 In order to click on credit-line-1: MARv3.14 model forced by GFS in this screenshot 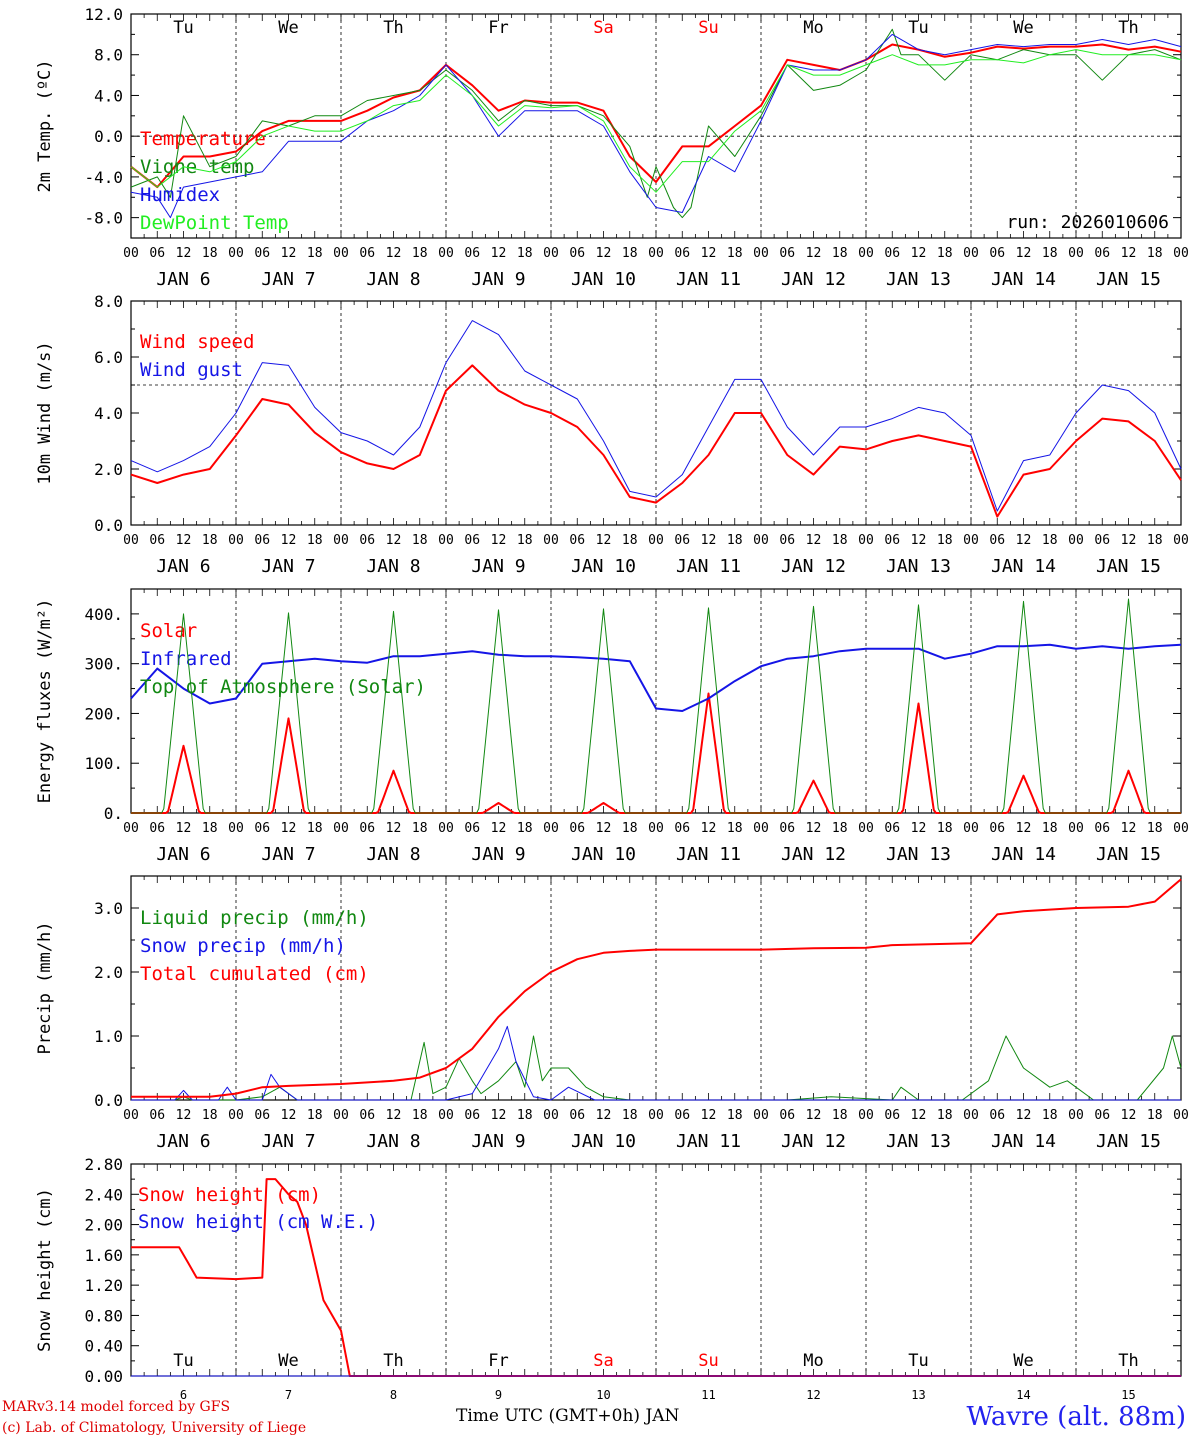, I will do `click(116, 1407)`.